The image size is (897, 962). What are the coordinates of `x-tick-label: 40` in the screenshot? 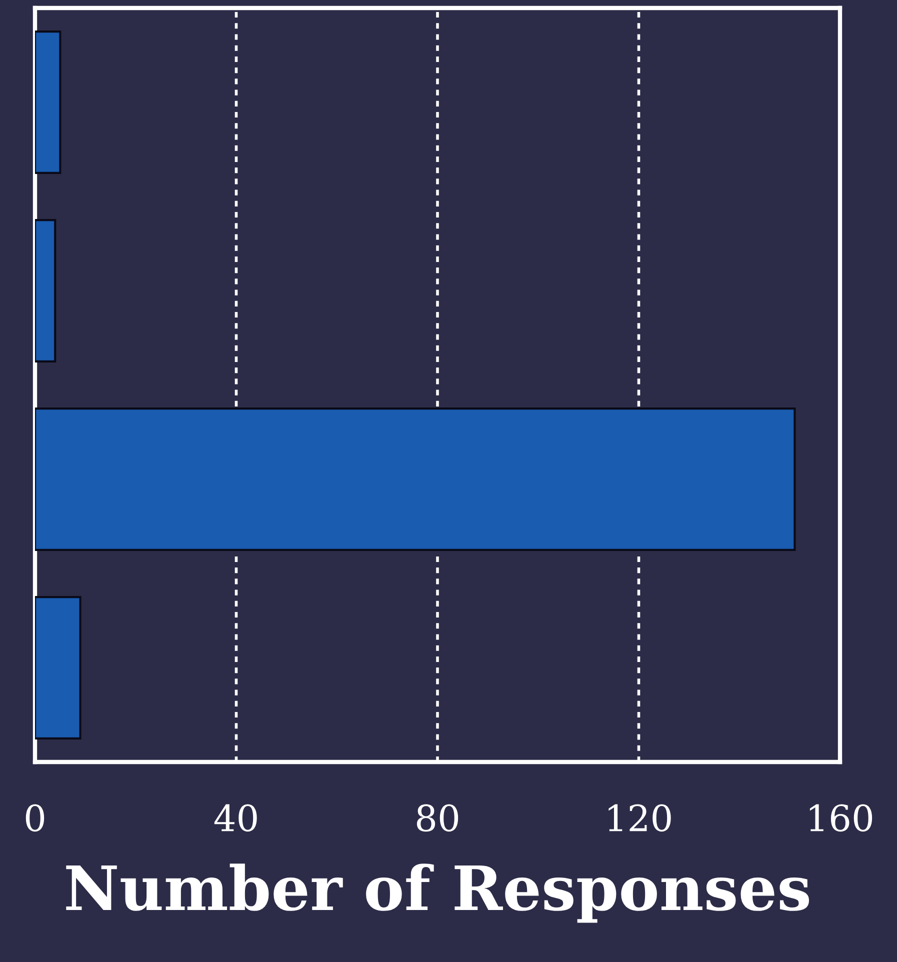 It's located at (235, 818).